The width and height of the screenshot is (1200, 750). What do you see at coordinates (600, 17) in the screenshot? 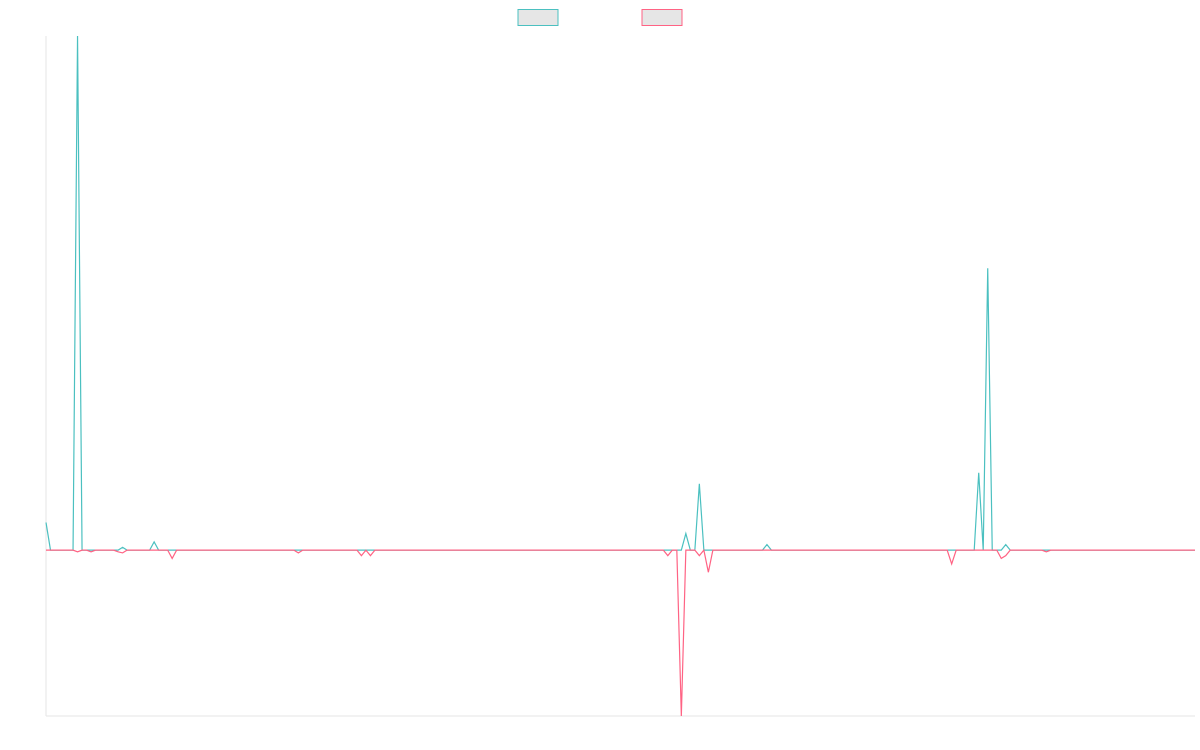
I see `legend` at bounding box center [600, 17].